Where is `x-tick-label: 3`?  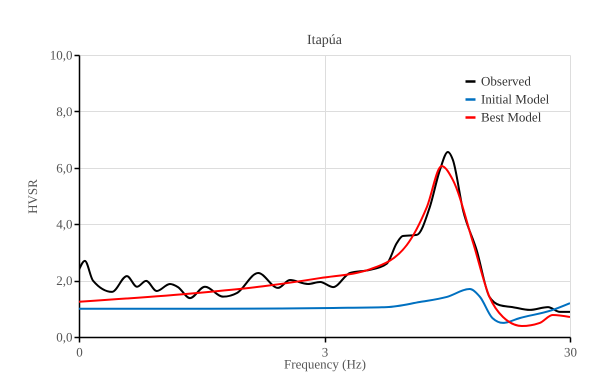
x-tick-label: 3 is located at coordinates (325, 352).